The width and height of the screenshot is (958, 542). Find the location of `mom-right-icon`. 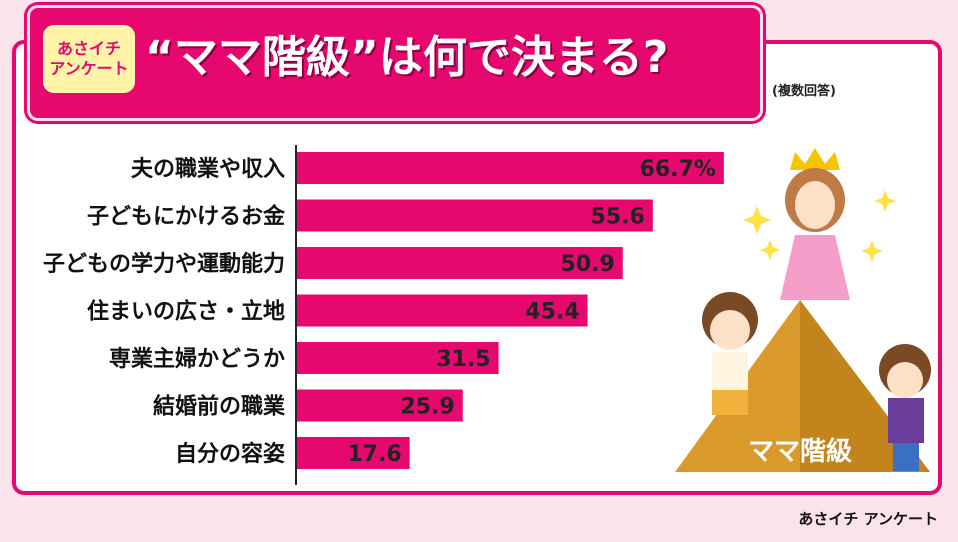

mom-right-icon is located at coordinates (905, 407).